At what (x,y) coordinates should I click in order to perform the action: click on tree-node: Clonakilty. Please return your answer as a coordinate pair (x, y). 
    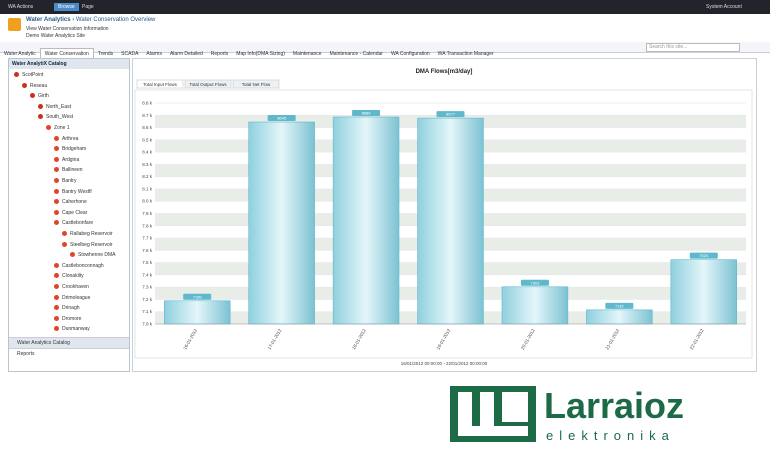
    Looking at the image, I should click on (68, 276).